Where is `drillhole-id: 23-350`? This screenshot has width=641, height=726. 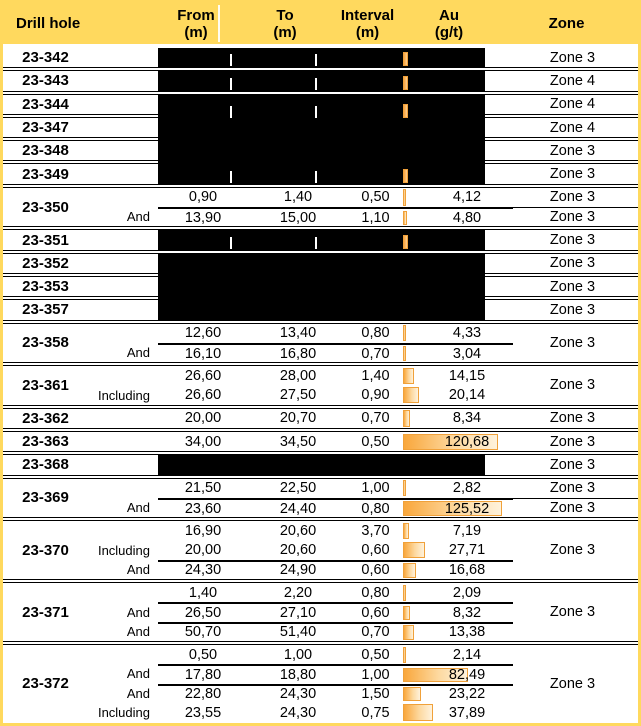 drillhole-id: 23-350 is located at coordinates (45, 207).